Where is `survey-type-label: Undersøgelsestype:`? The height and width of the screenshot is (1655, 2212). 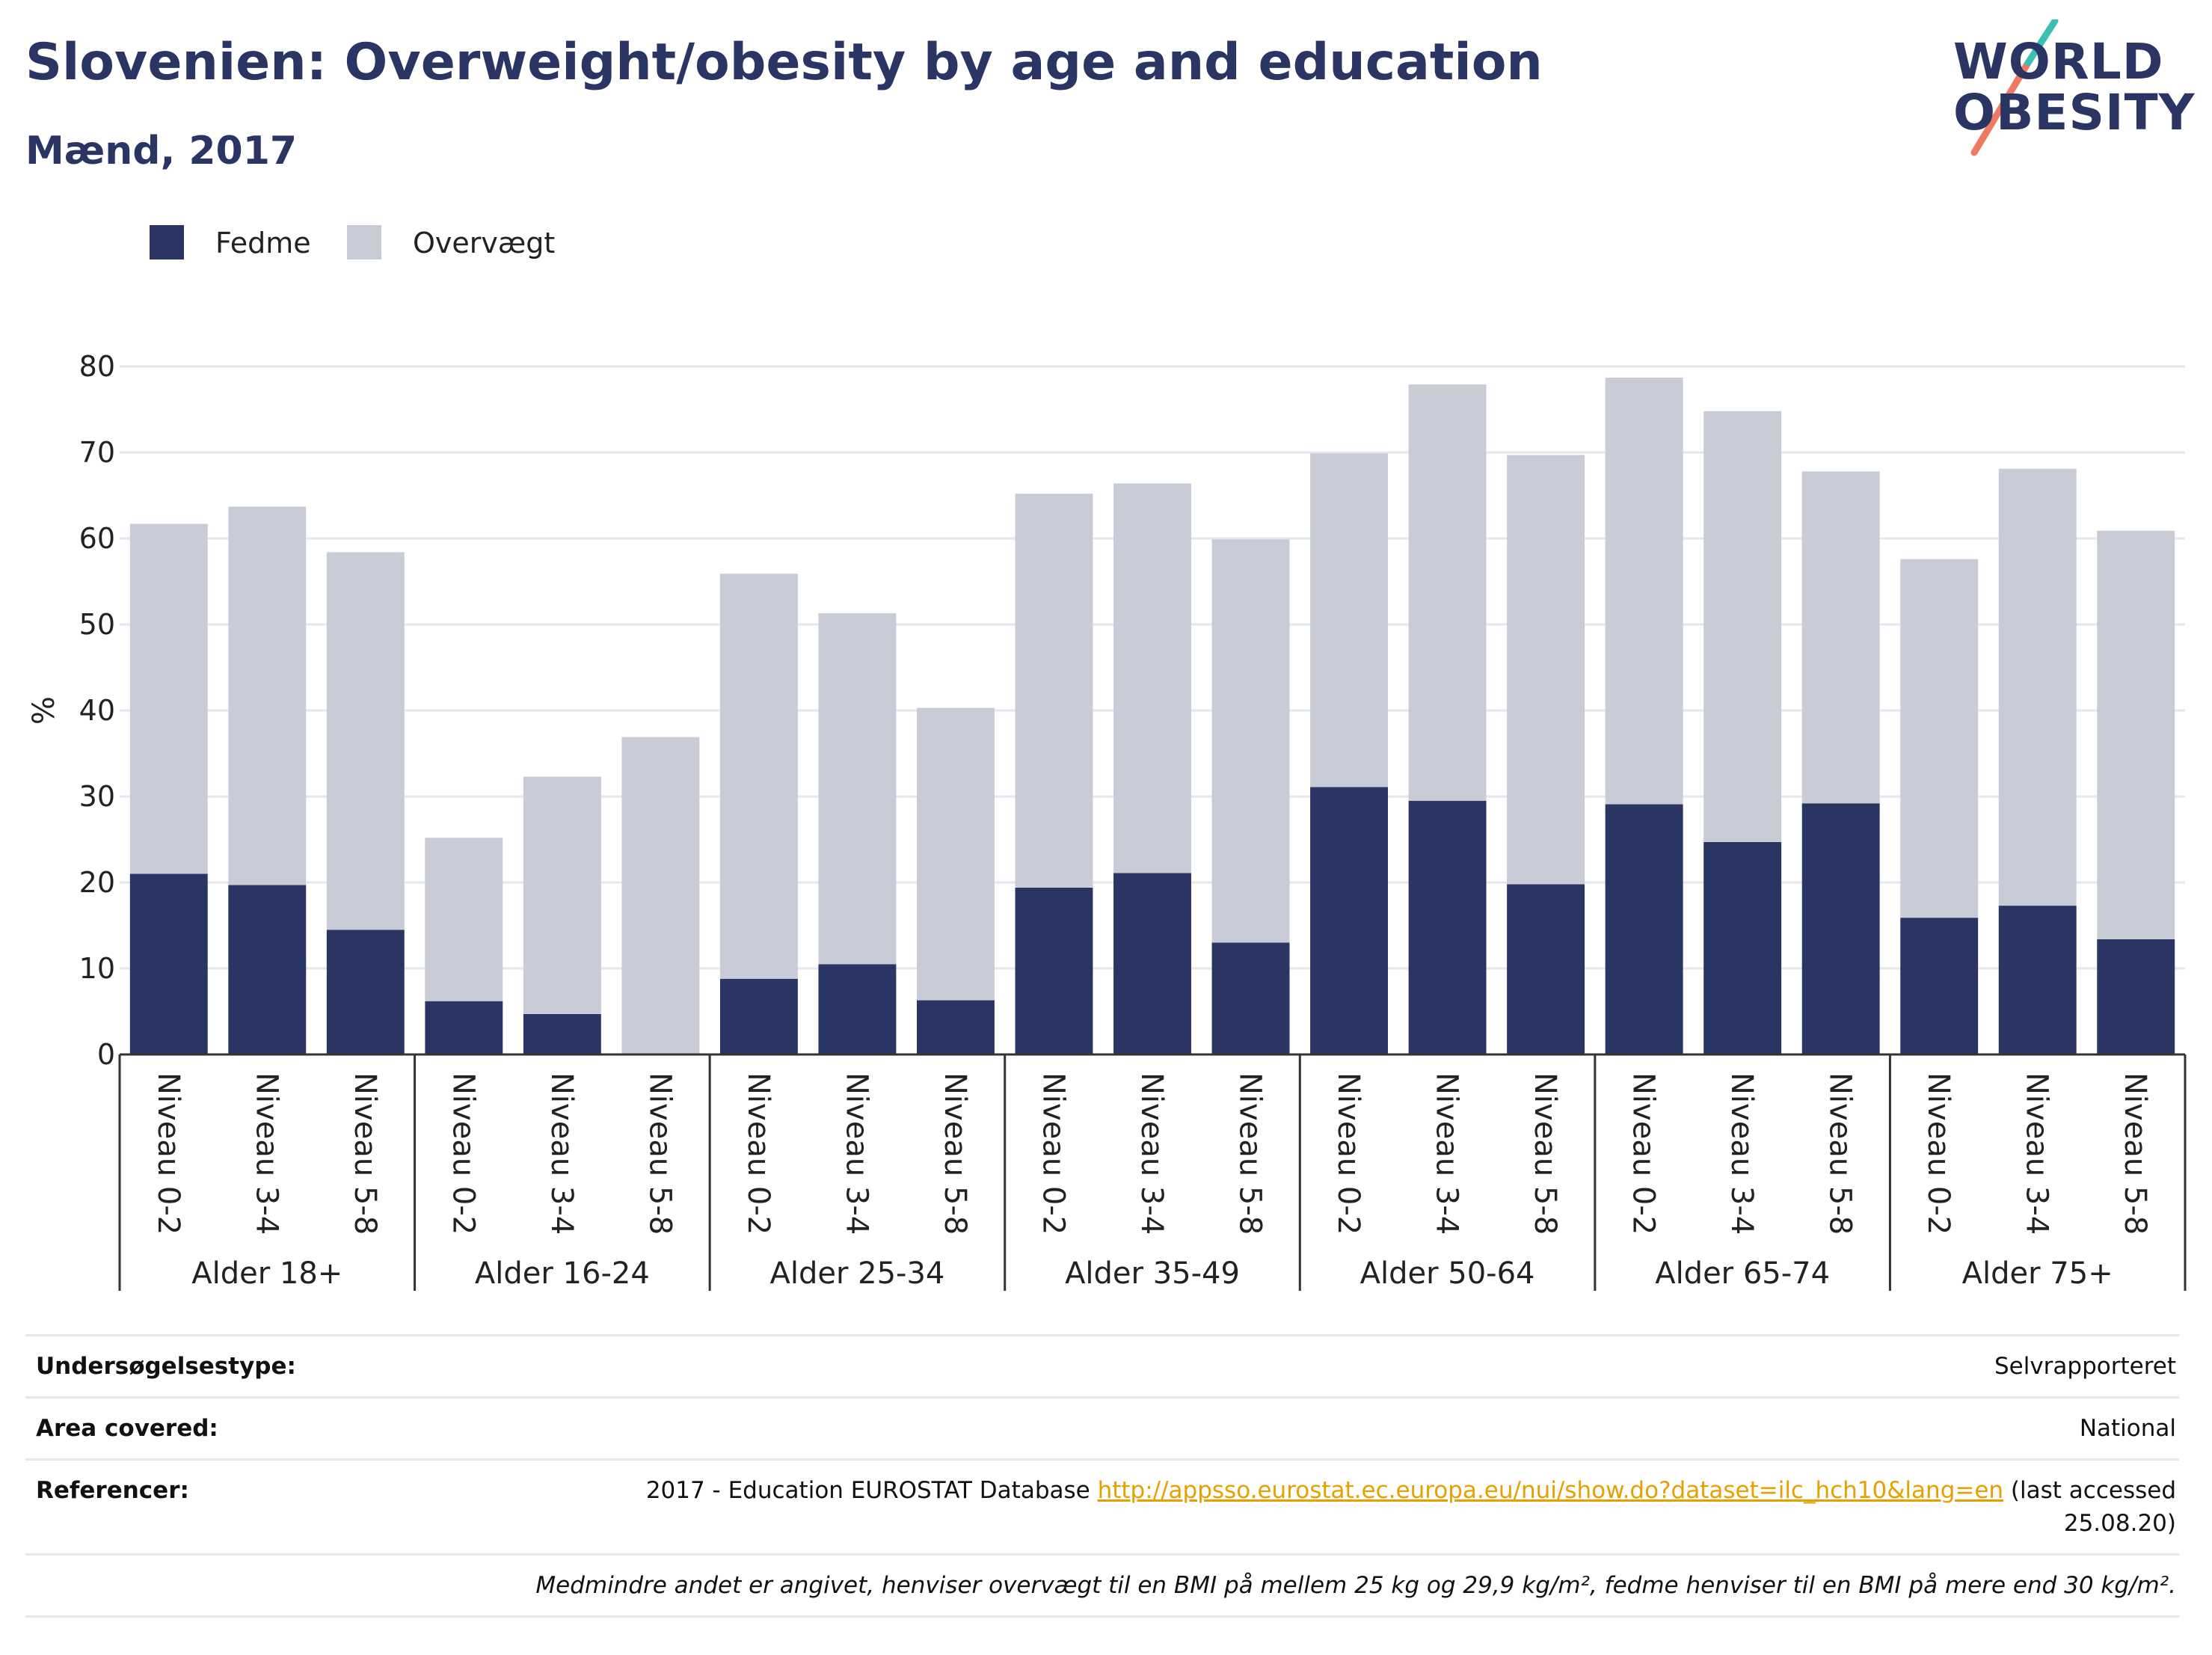
survey-type-label: Undersøgelsestype: is located at coordinates (166, 1366).